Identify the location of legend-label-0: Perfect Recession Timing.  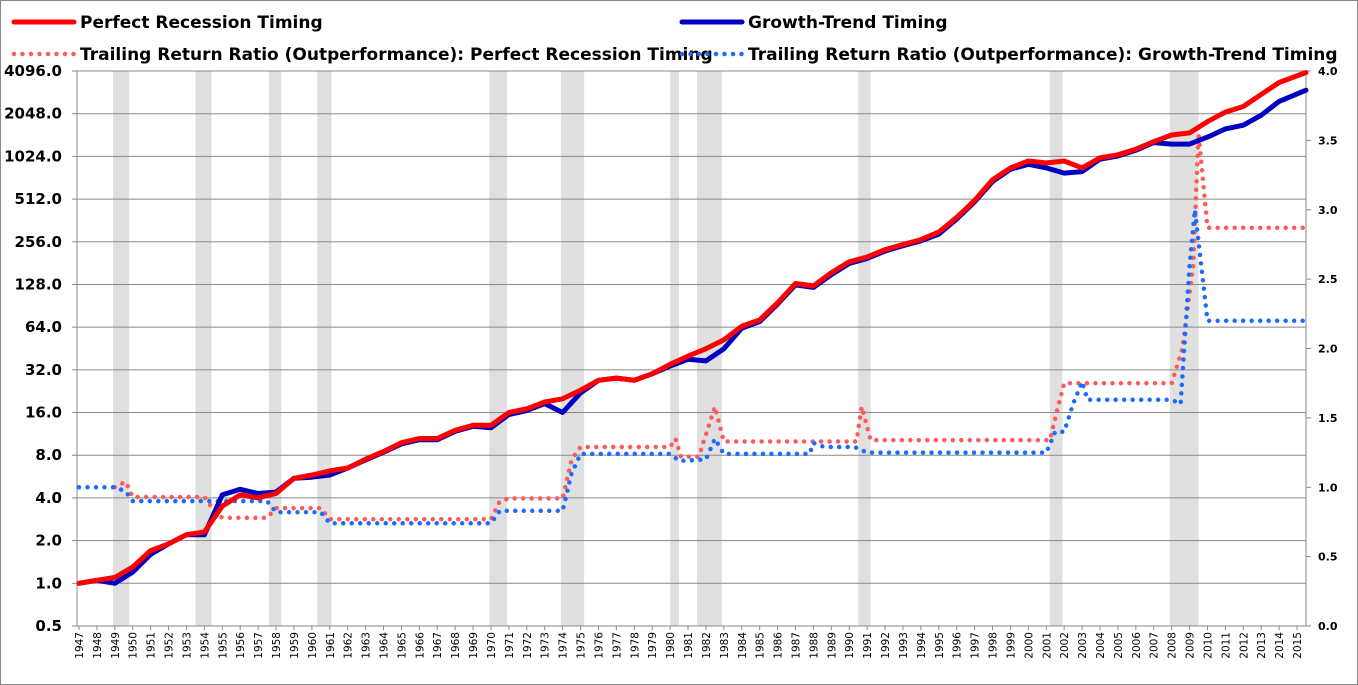
(201, 23).